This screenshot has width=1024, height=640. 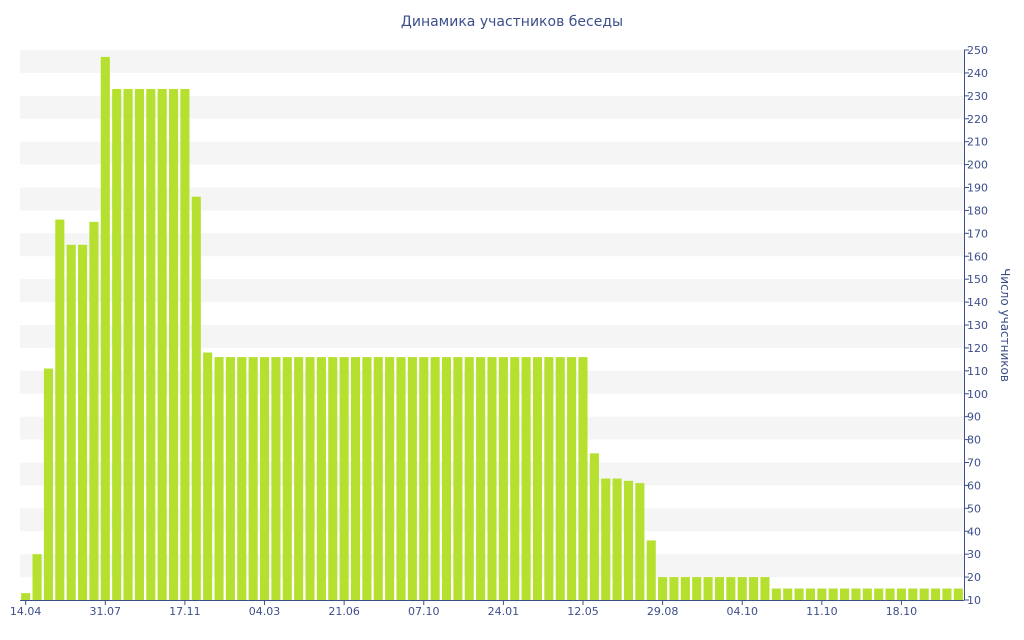 I want to click on x-tick-label: 07.10, so click(x=424, y=611).